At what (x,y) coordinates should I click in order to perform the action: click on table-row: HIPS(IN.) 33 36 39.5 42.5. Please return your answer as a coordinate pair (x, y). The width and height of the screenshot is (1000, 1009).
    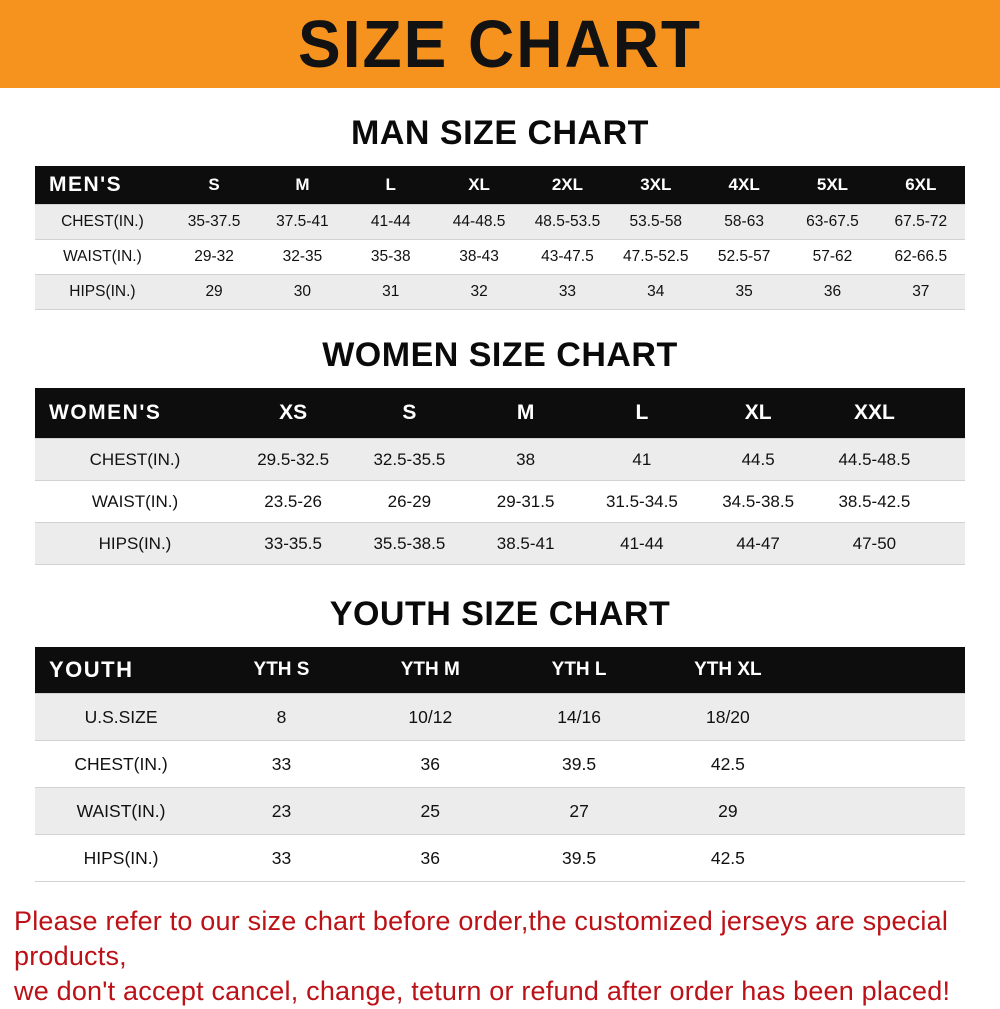
    Looking at the image, I should click on (500, 858).